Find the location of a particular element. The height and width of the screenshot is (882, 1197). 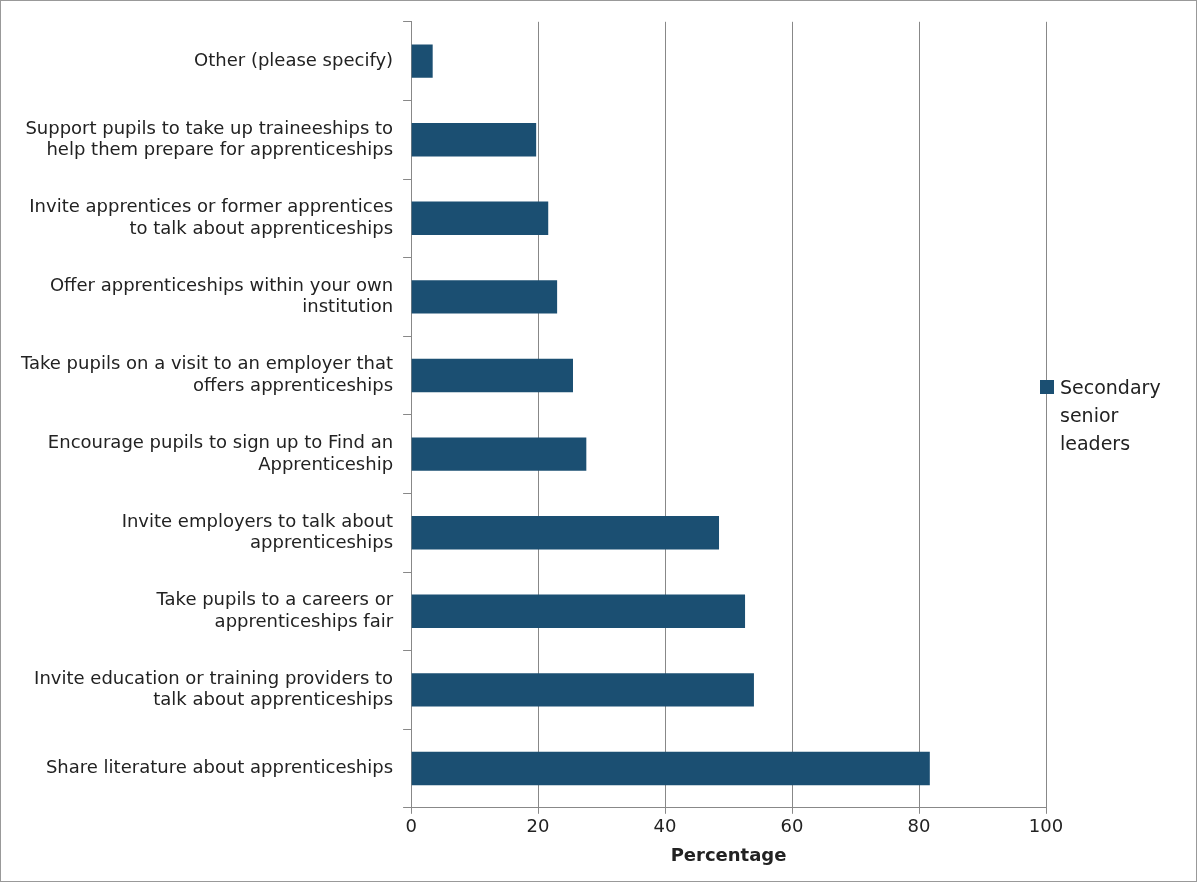

y-tick-label: Invite apprentices or former apprentices to talk about apprenticeships is located at coordinates (211, 216).